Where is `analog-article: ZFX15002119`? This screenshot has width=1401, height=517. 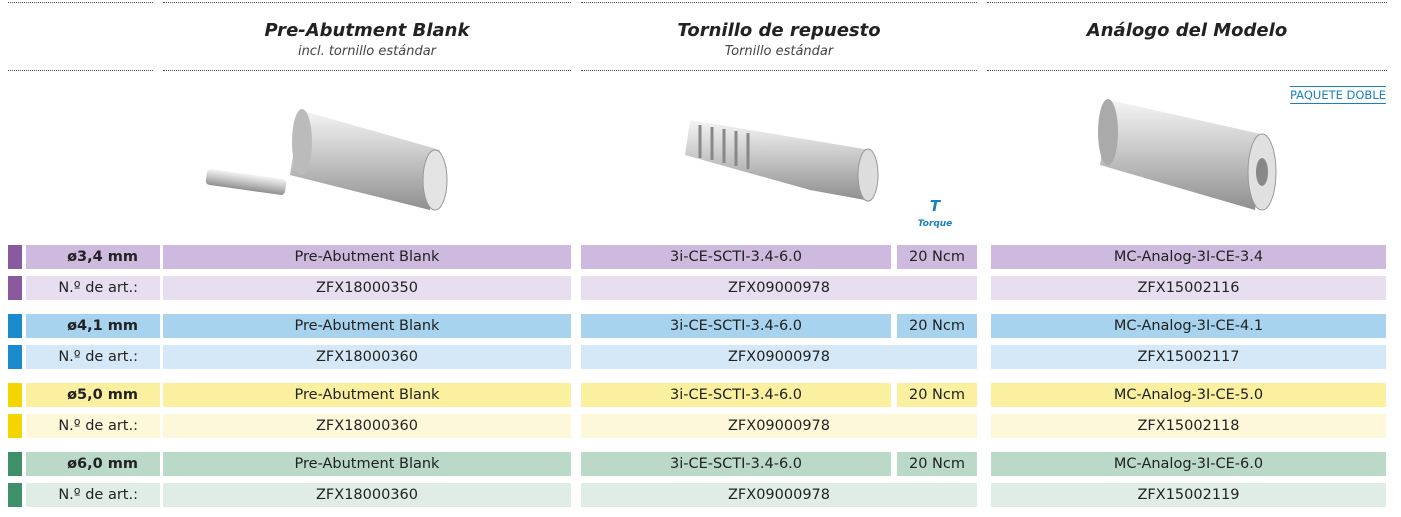 analog-article: ZFX15002119 is located at coordinates (1188, 495).